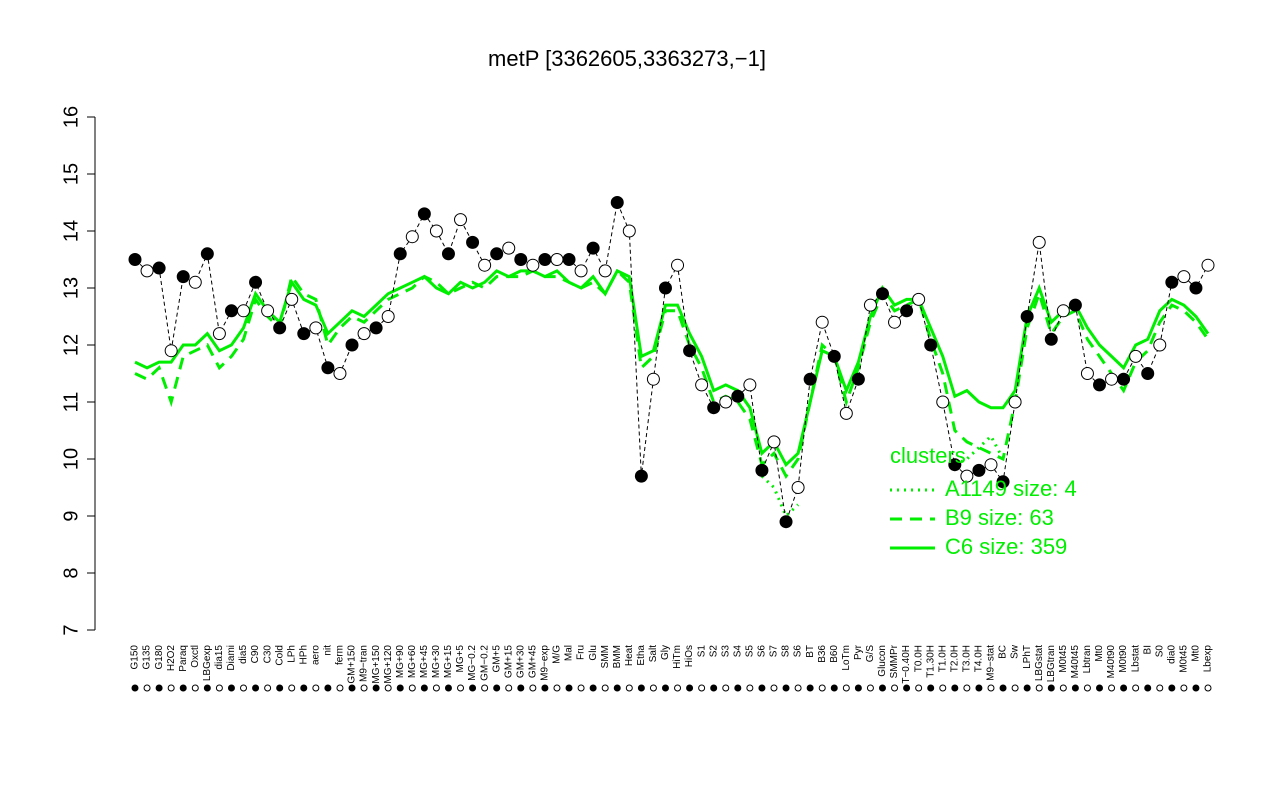  What do you see at coordinates (388, 664) in the screenshot?
I see `x-tick-label: MG+120` at bounding box center [388, 664].